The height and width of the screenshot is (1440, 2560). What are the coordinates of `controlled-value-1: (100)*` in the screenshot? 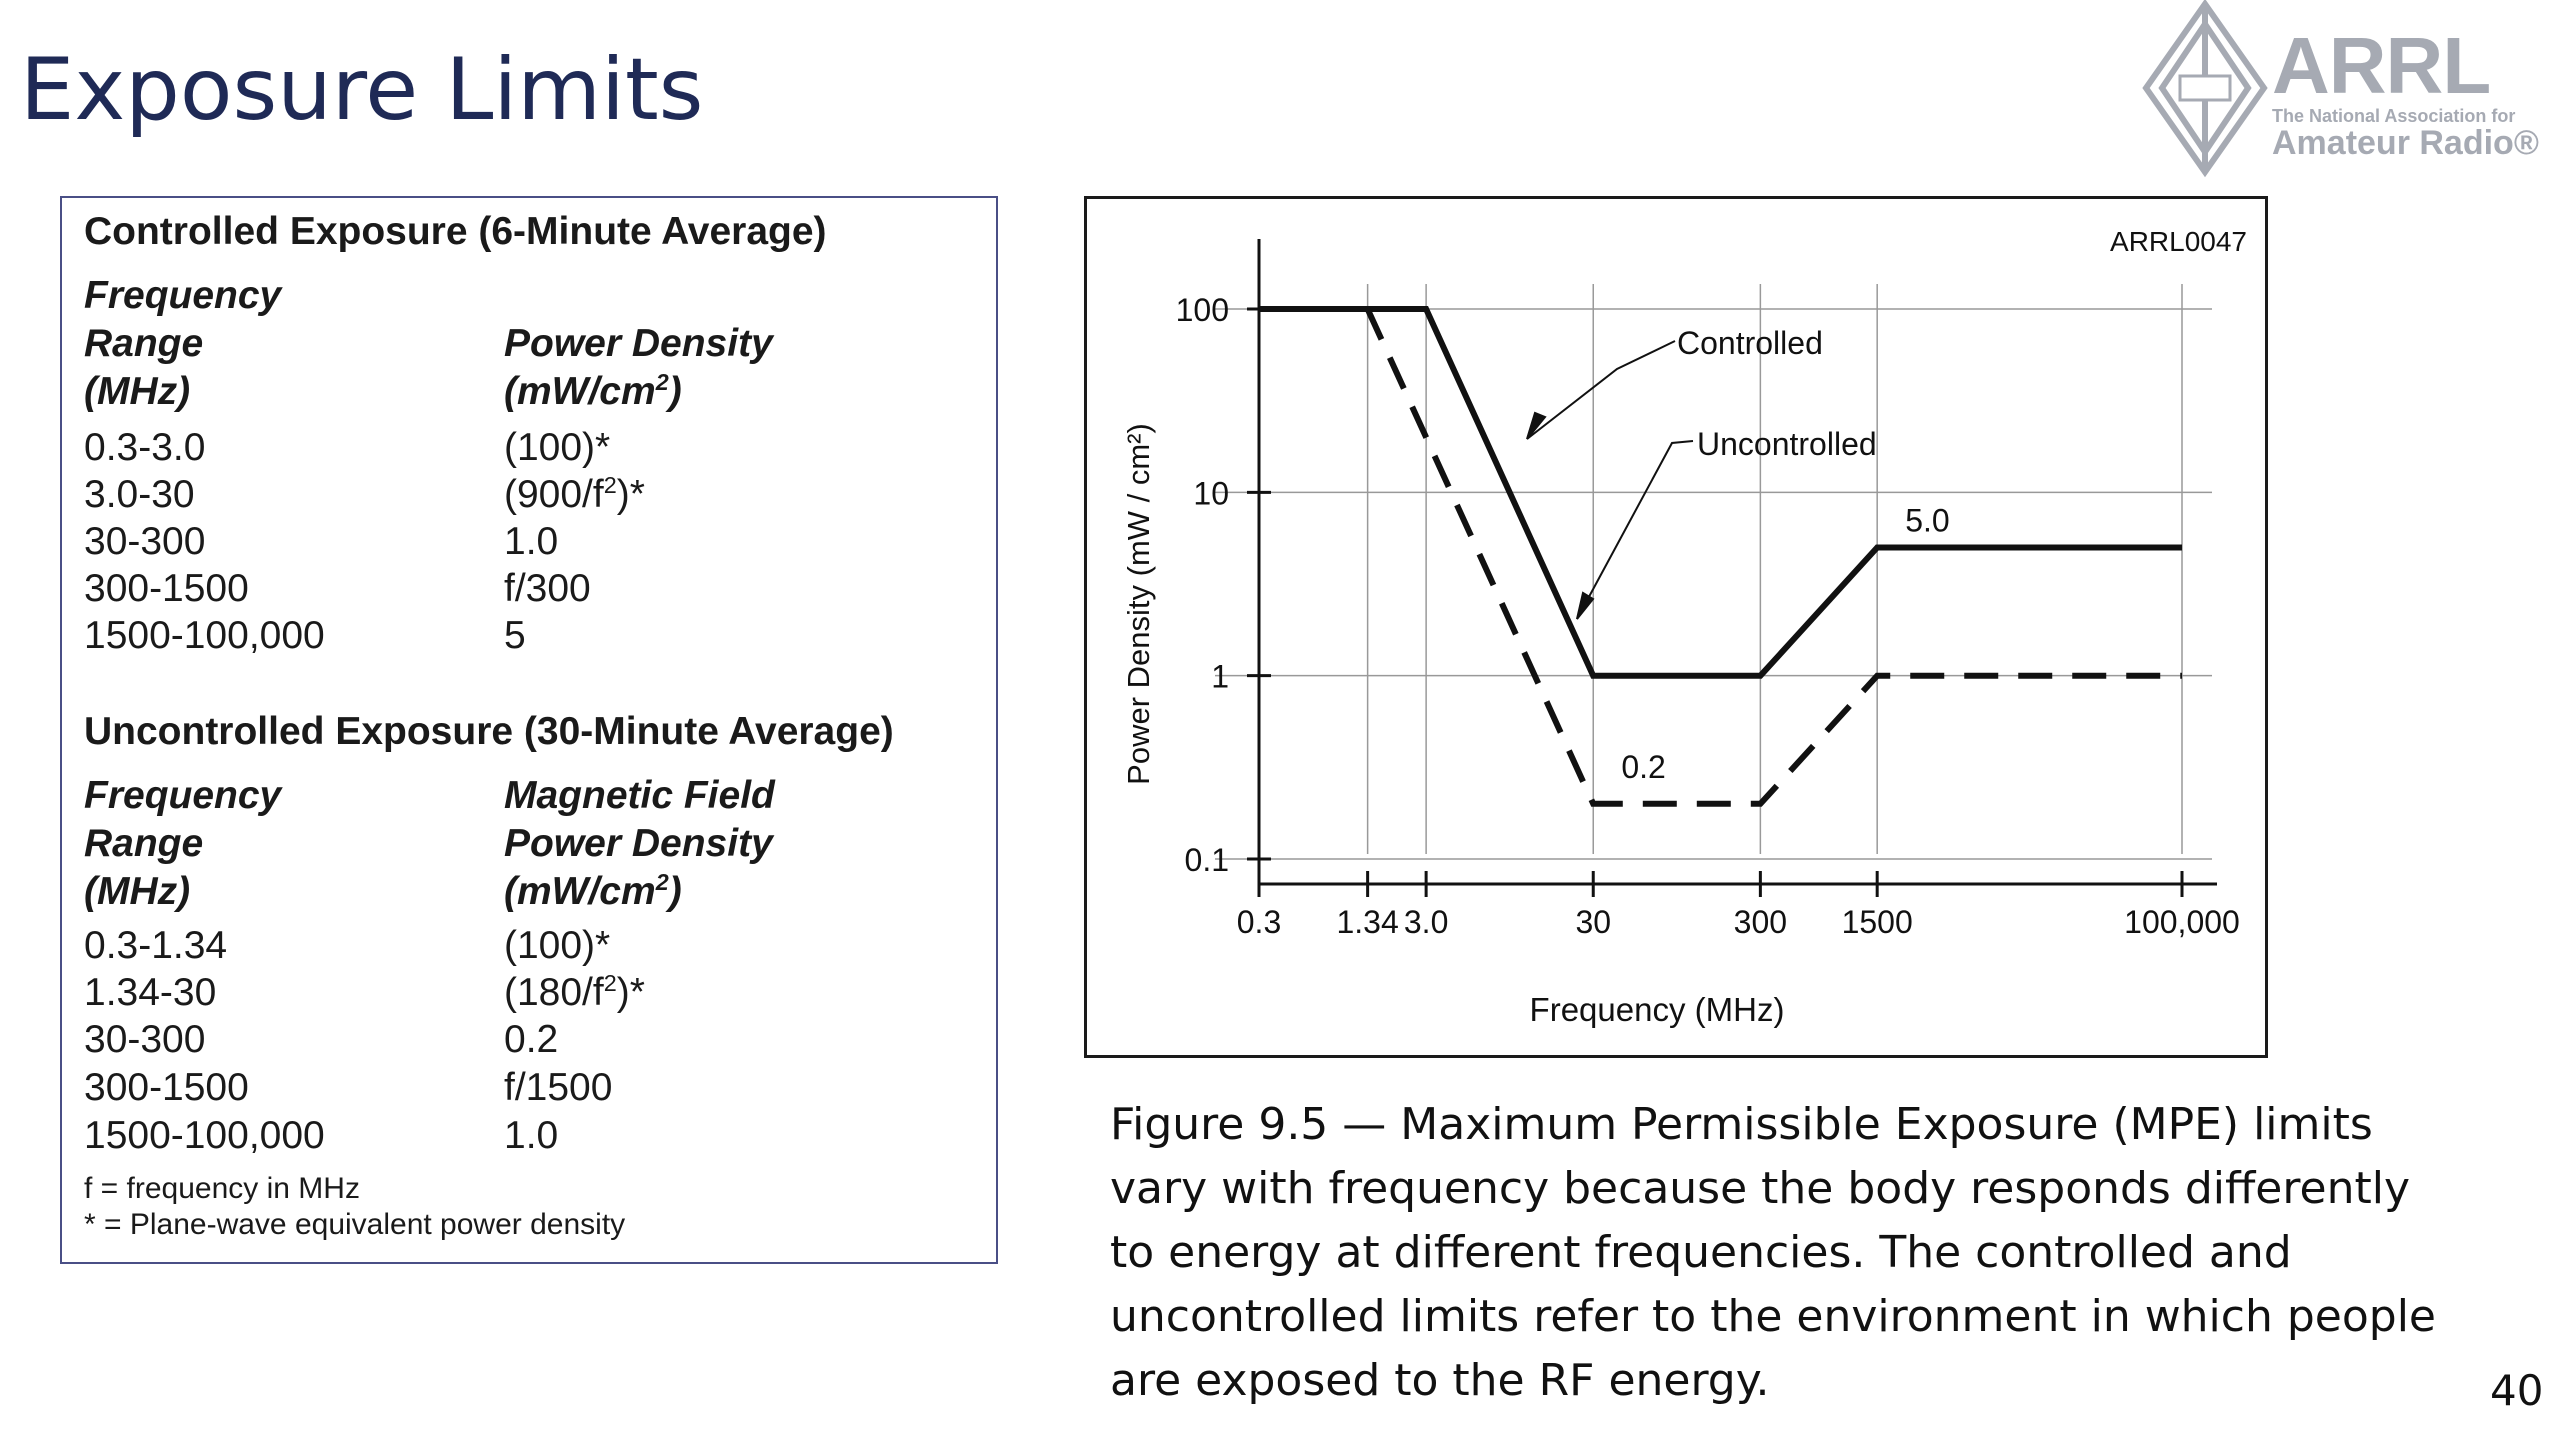 It's located at (557, 447).